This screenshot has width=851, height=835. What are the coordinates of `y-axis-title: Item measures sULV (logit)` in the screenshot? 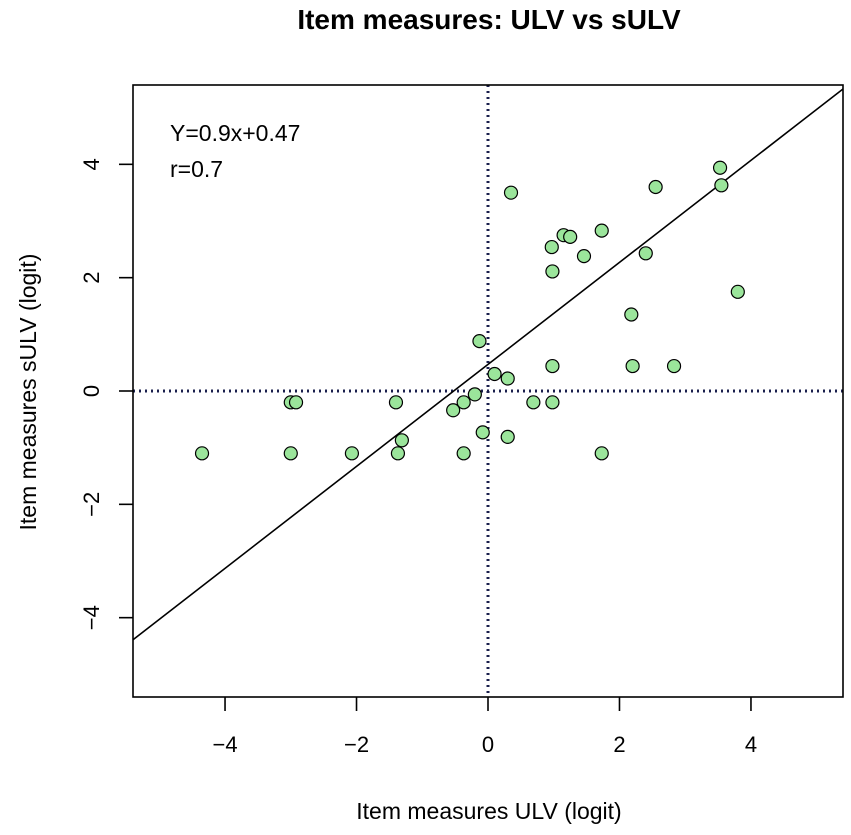 It's located at (28, 392).